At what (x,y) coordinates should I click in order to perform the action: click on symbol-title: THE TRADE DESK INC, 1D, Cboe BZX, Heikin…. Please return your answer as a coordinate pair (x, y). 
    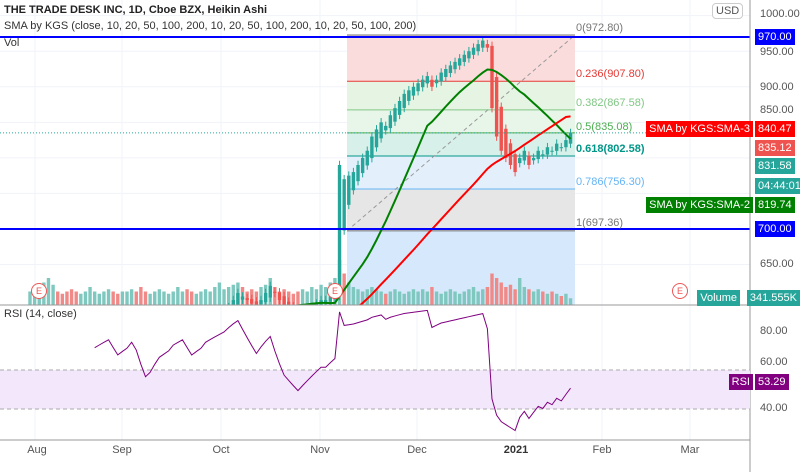
    Looking at the image, I should click on (136, 10).